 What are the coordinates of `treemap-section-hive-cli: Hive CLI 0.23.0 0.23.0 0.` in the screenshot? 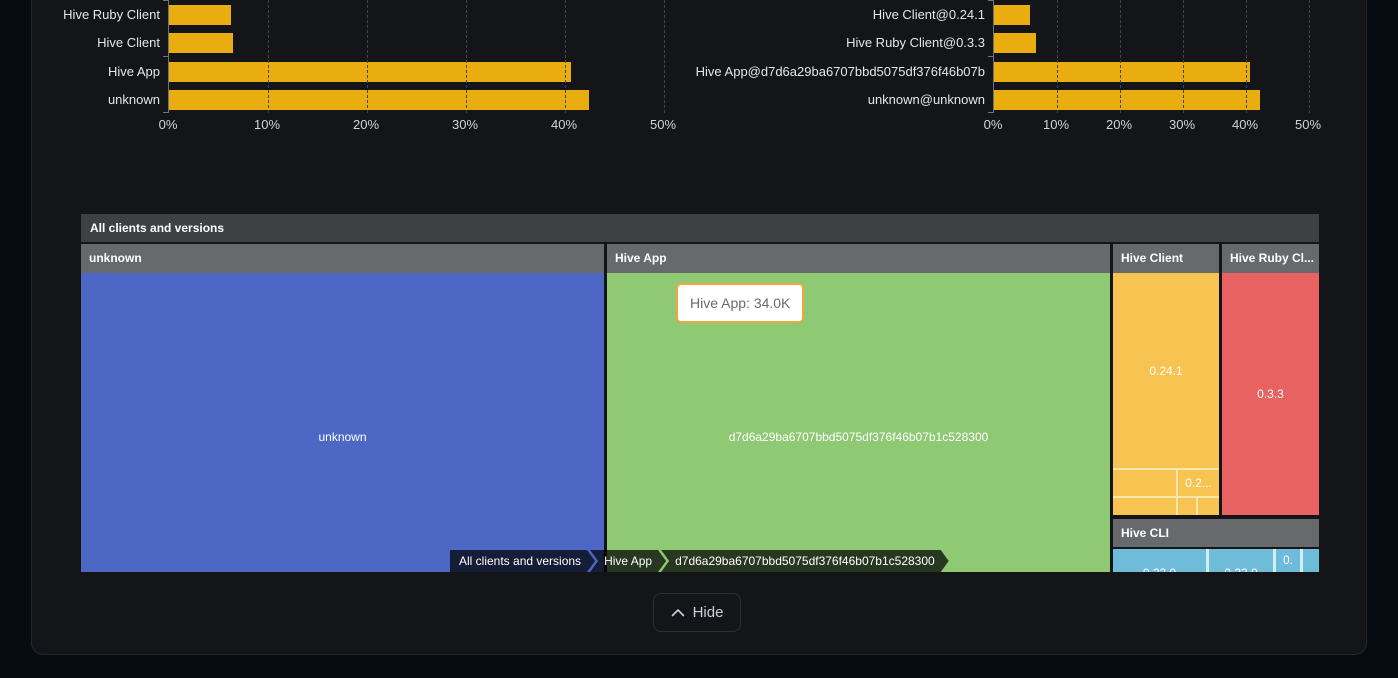 It's located at (1216, 545).